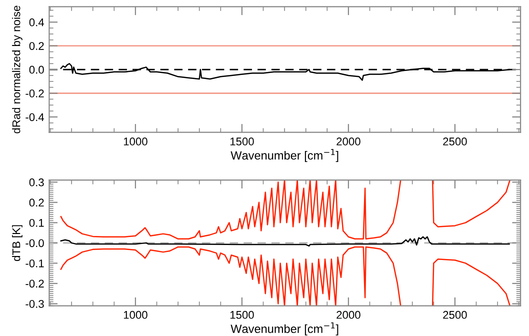 Image resolution: width=529 pixels, height=336 pixels. Describe the element at coordinates (36, 222) in the screenshot. I see `y-tick-label: 0.1` at that location.